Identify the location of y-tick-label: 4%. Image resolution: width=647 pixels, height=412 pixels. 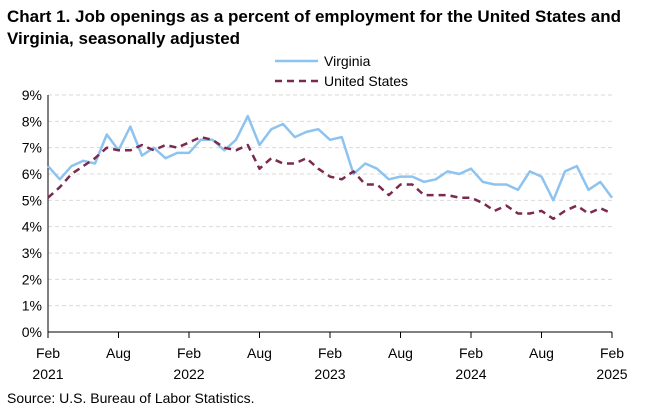
(32, 227).